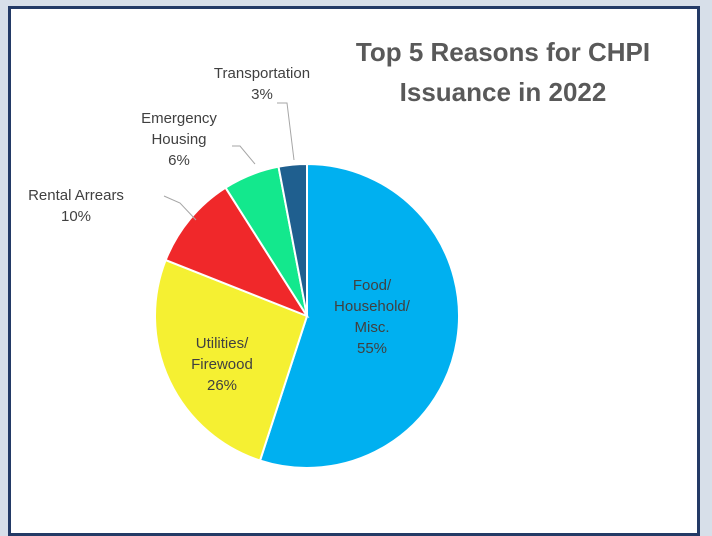 The height and width of the screenshot is (536, 712). Describe the element at coordinates (503, 52) in the screenshot. I see `chart-title-line-1: Top 5 Reasons for CHPI` at that location.